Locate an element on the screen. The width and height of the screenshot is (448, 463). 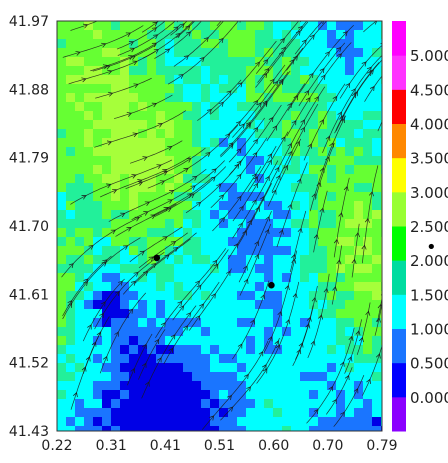
x-tick-label: 0.79 is located at coordinates (381, 446).